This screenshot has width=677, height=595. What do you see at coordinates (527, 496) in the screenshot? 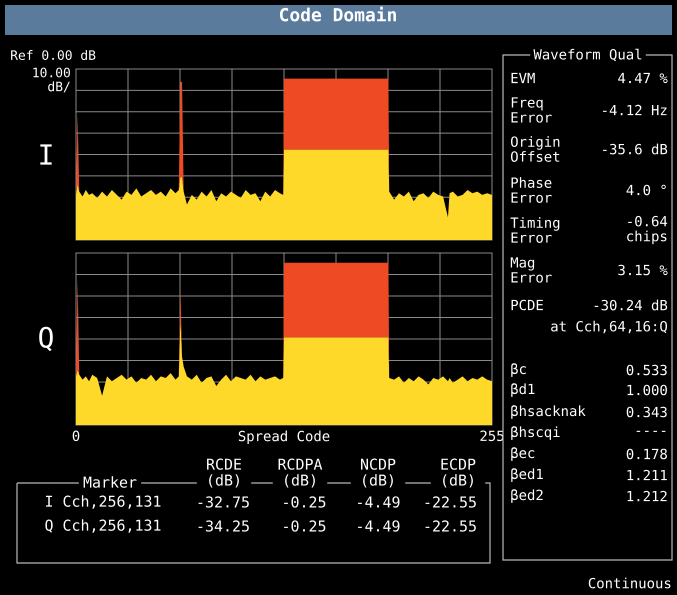
I see `text: βed2` at bounding box center [527, 496].